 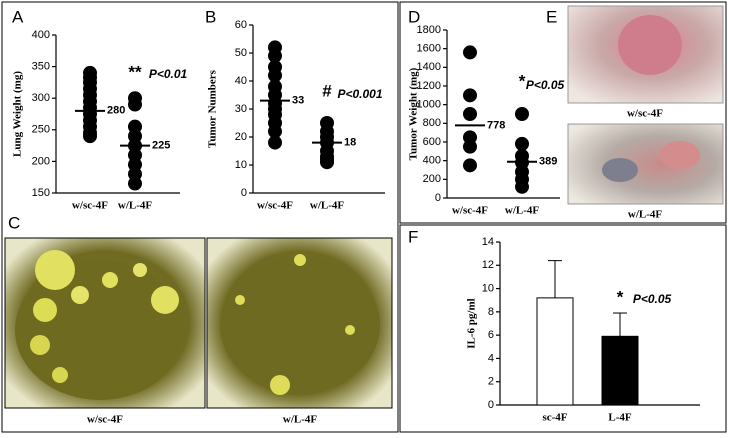 What do you see at coordinates (491, 382) in the screenshot?
I see `y-tick-label: 2` at bounding box center [491, 382].